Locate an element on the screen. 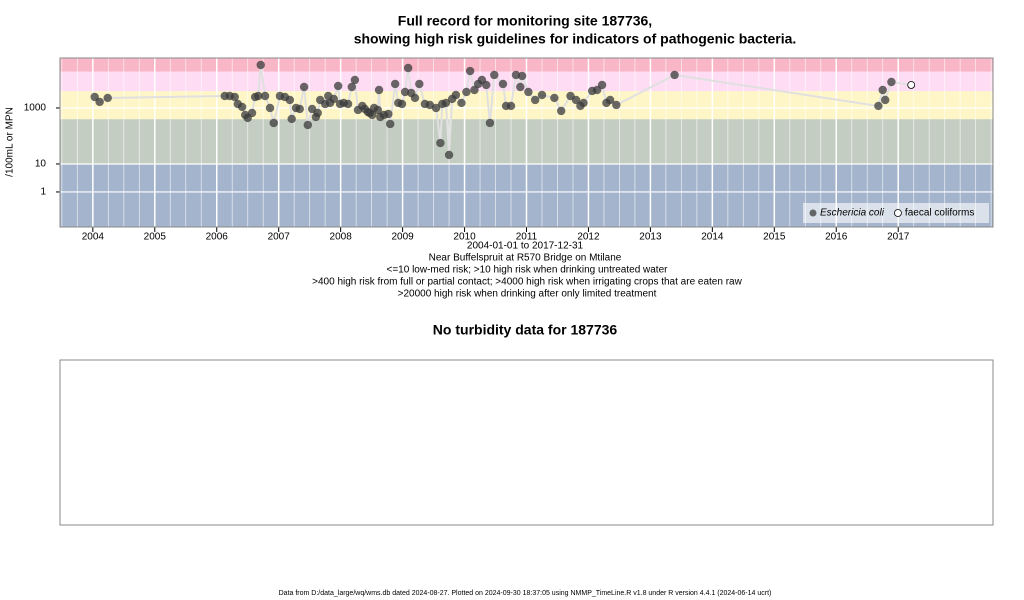 The width and height of the screenshot is (1024, 600). y-tick-label: 1000 is located at coordinates (35, 108).